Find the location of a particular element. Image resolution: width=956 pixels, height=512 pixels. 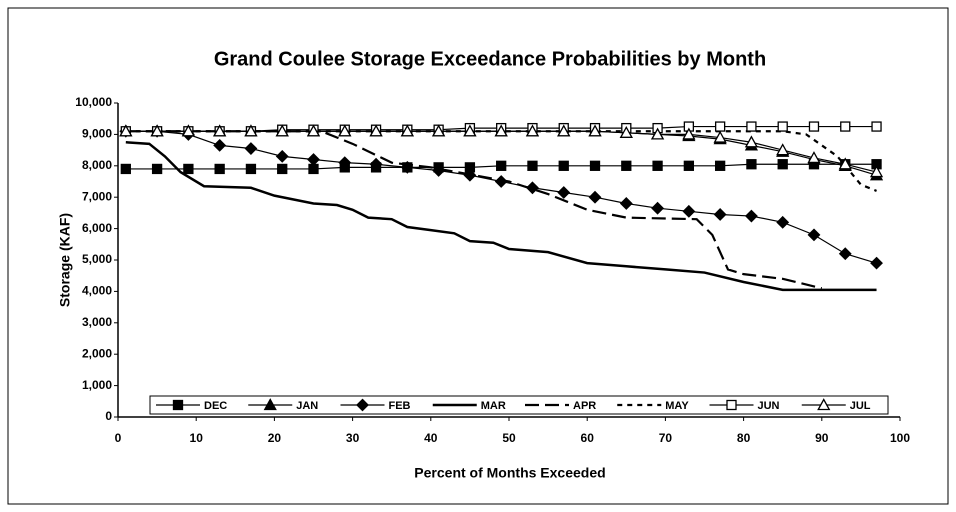

legend-box is located at coordinates (519, 405).